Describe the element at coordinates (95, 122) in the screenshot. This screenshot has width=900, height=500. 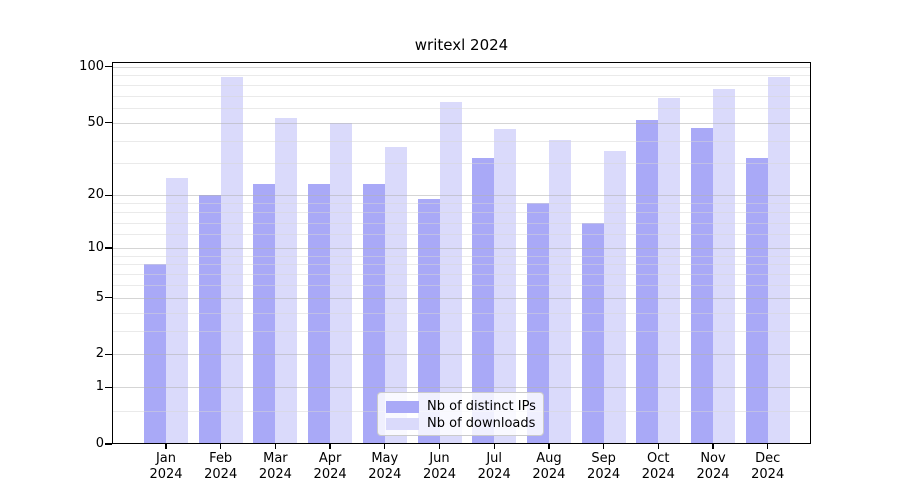
I see `y-tick-label: 50` at that location.